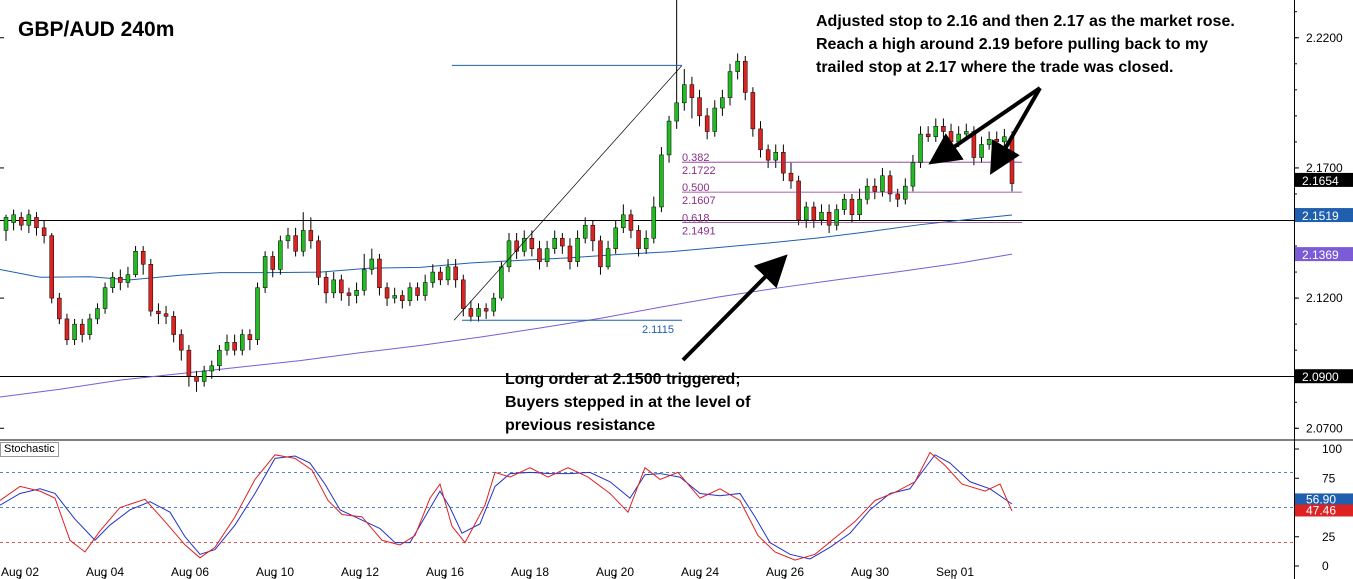  Describe the element at coordinates (506, 247) in the screenshot. I see `ma-fast-line` at that location.